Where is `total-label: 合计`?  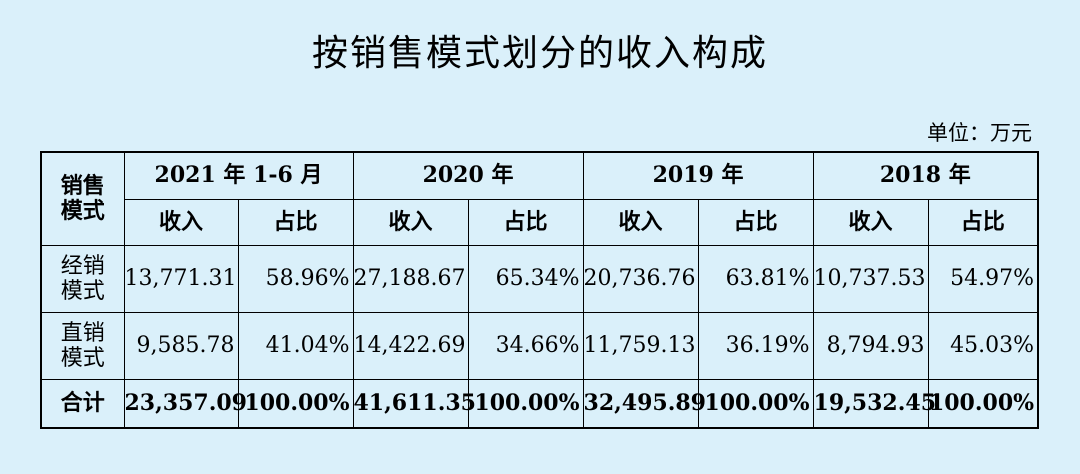 total-label: 合计 is located at coordinates (82, 404).